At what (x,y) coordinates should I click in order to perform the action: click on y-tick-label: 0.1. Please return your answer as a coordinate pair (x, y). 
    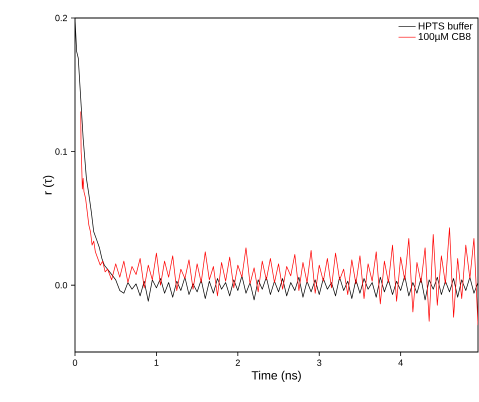
    Looking at the image, I should click on (61, 151).